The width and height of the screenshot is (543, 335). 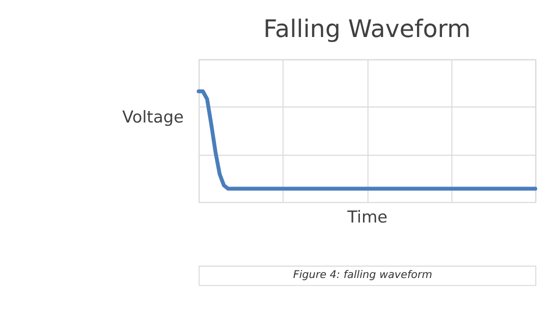 What do you see at coordinates (362, 275) in the screenshot?
I see `caption: Figure 4: falling waveform` at bounding box center [362, 275].